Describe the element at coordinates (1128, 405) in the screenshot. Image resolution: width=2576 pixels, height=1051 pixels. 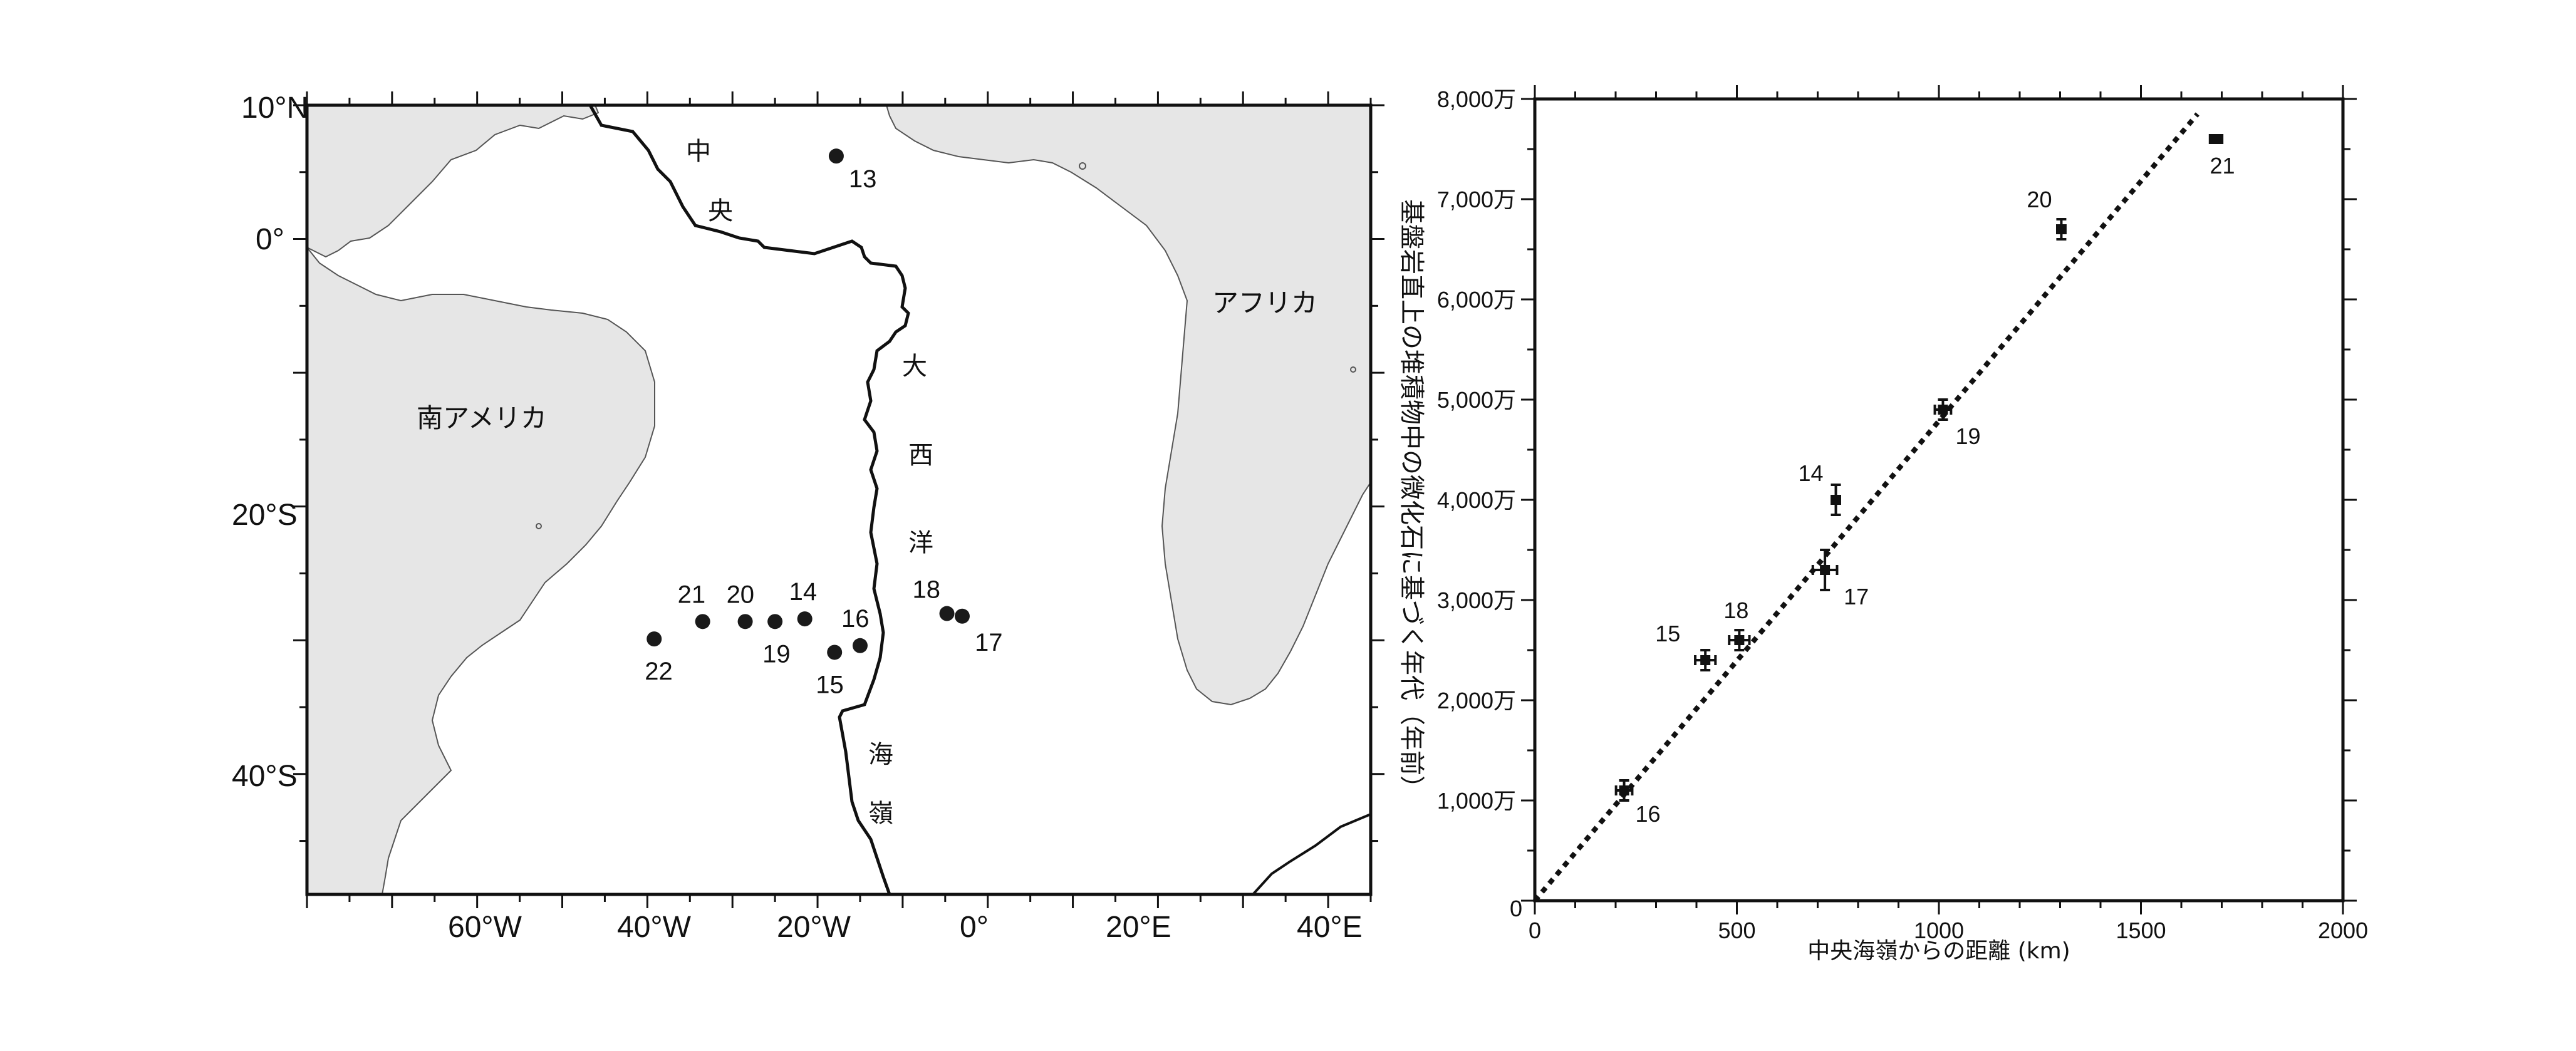
I see `africa-landmass` at that location.